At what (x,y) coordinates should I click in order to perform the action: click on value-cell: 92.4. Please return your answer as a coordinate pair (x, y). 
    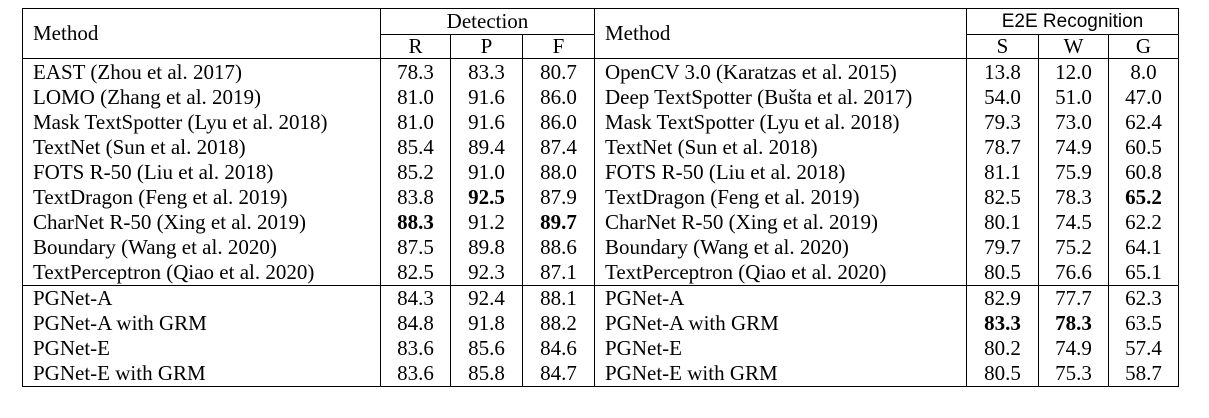
    Looking at the image, I should click on (486, 298).